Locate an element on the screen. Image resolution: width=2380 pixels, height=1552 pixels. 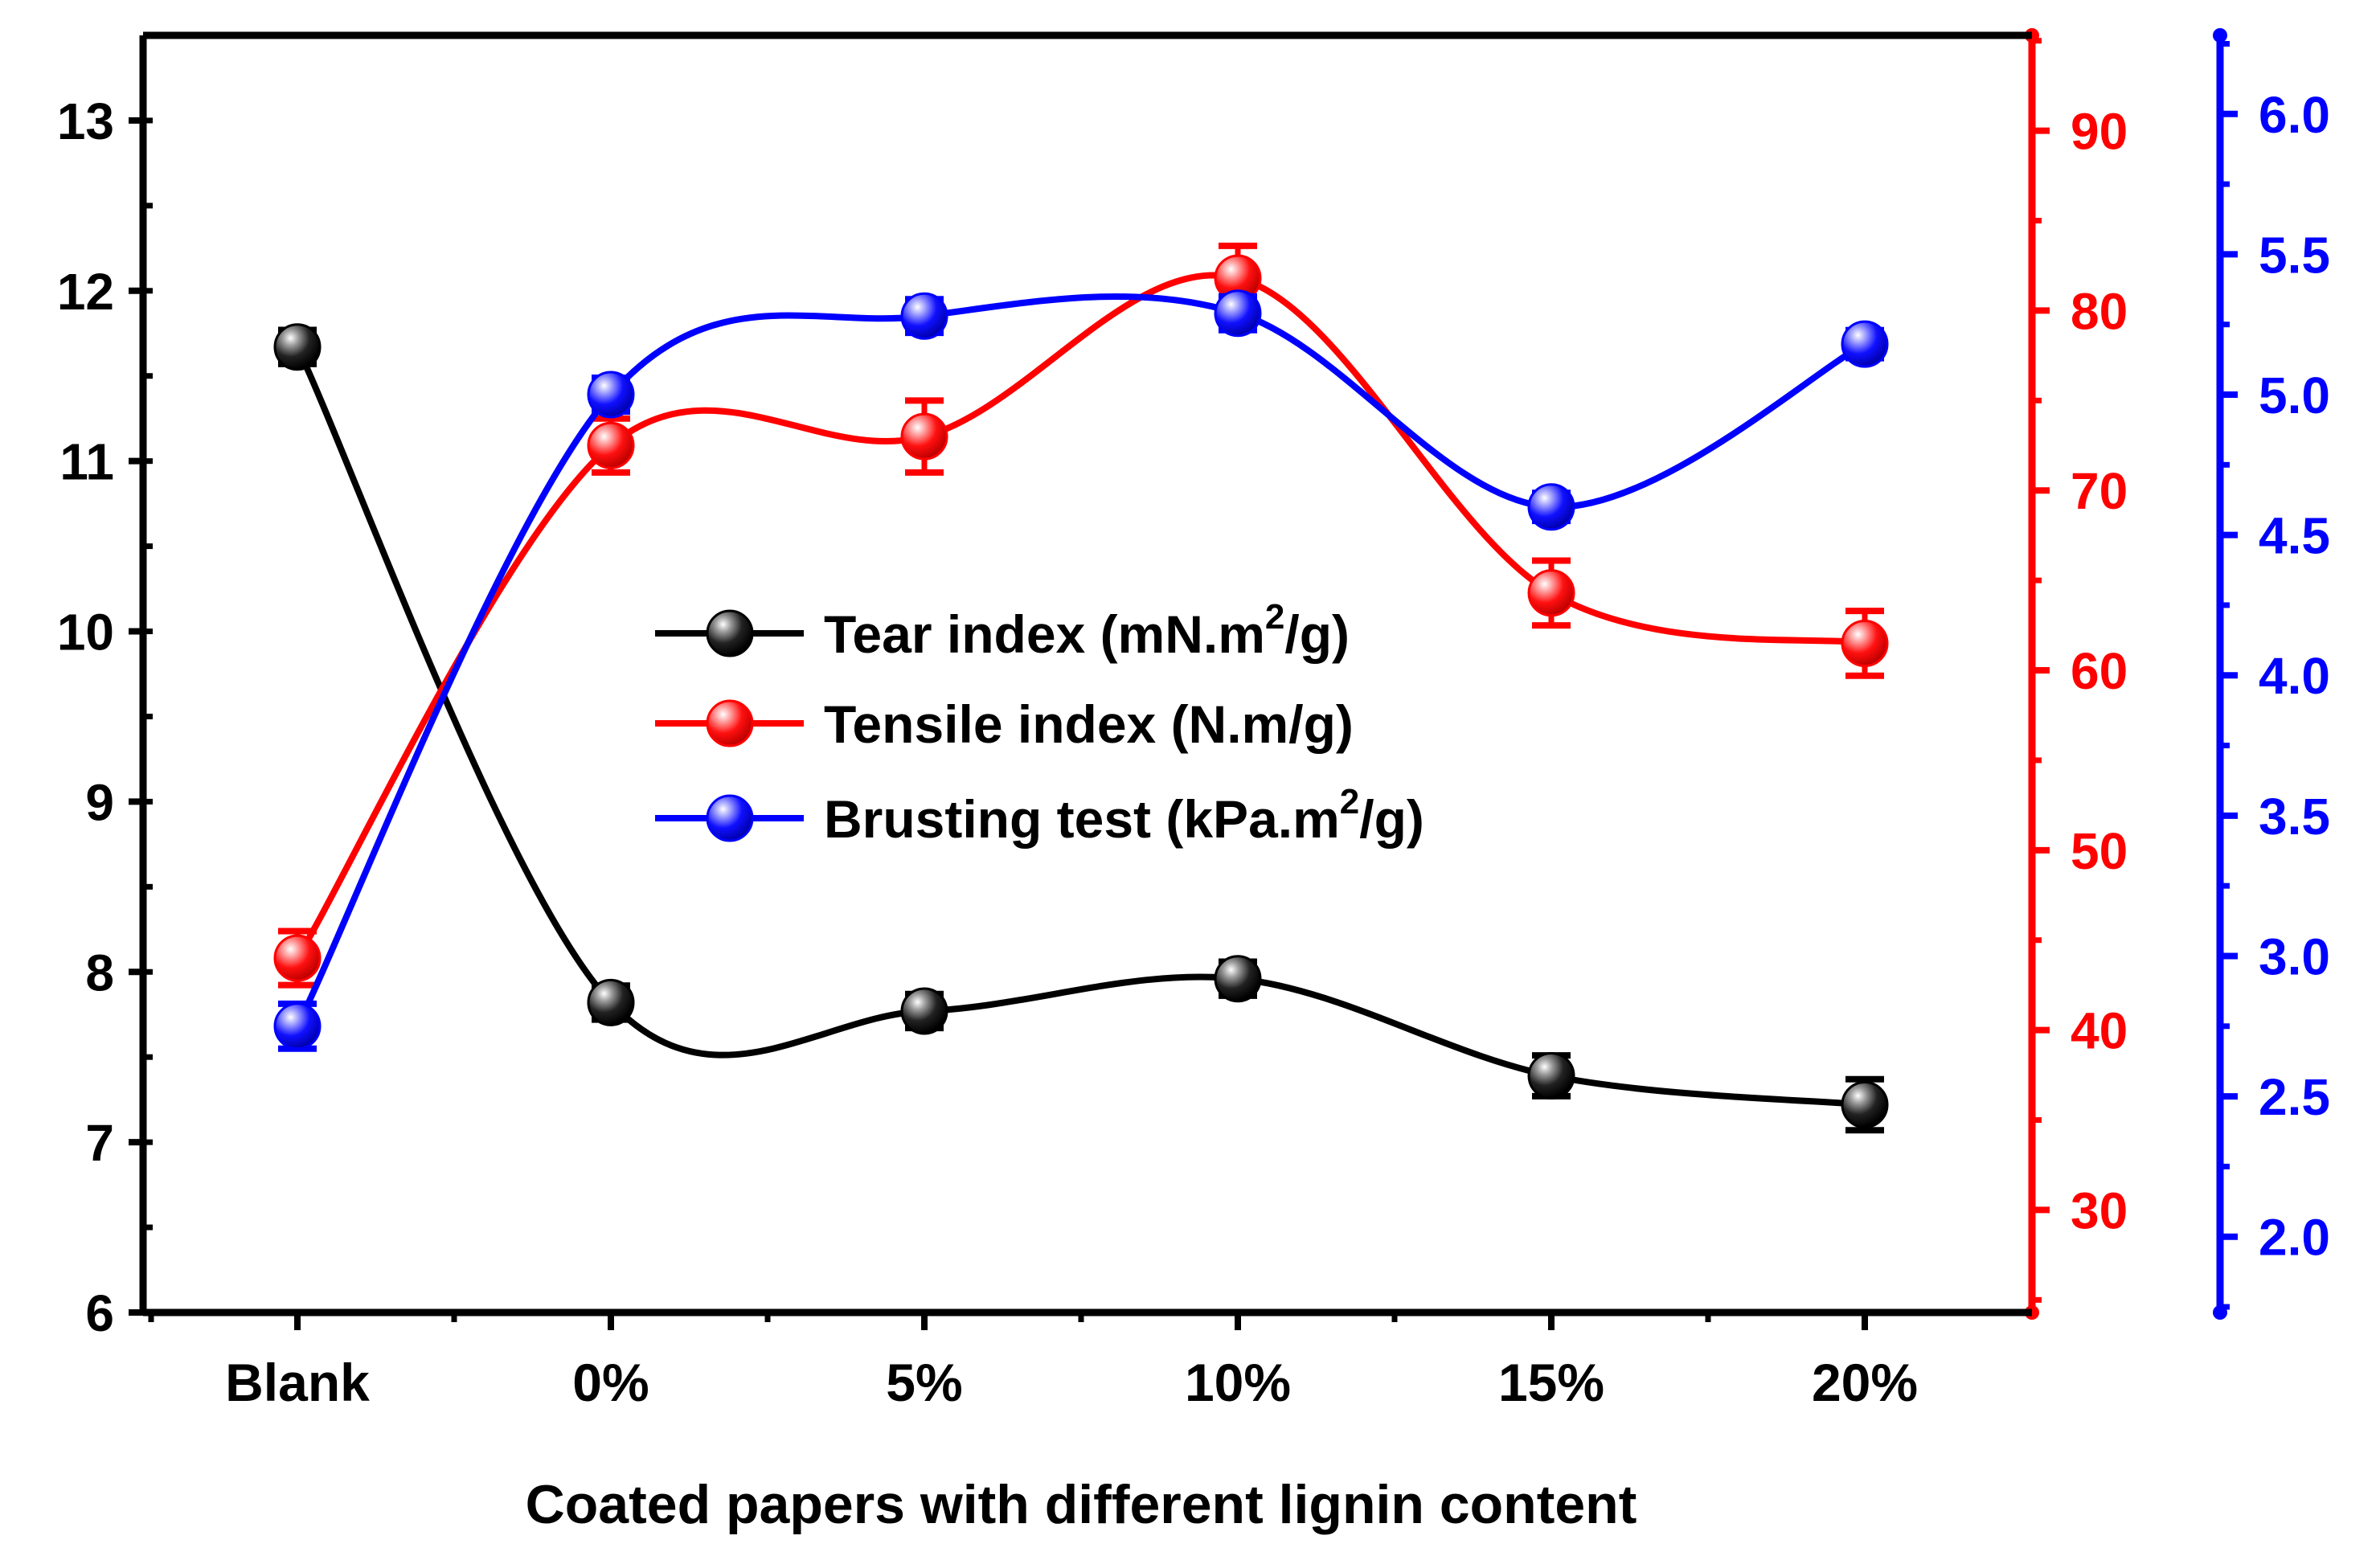
y-tick-label: 6 is located at coordinates (100, 1313).